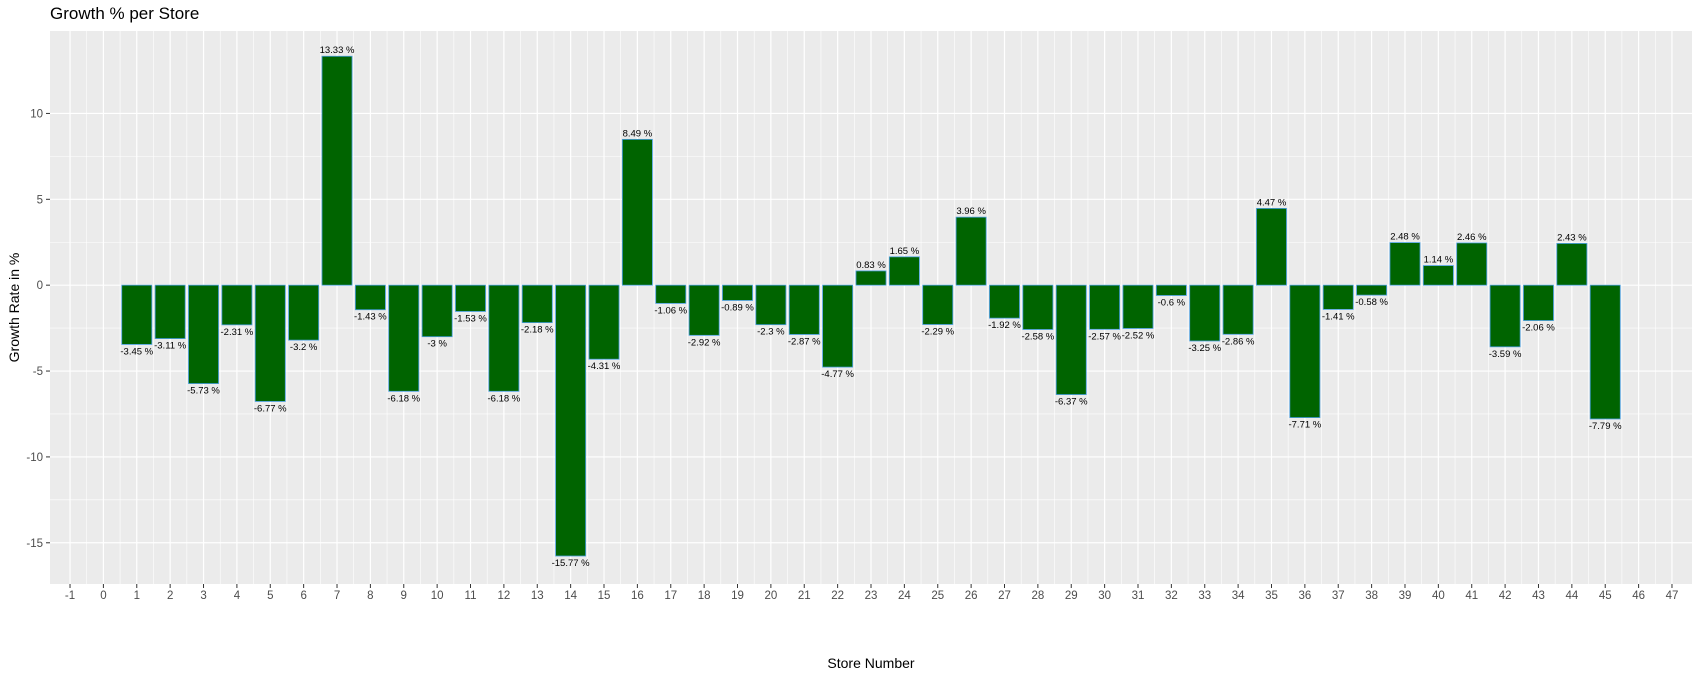 The height and width of the screenshot is (679, 1700). I want to click on data-label: 1.14 %, so click(1439, 260).